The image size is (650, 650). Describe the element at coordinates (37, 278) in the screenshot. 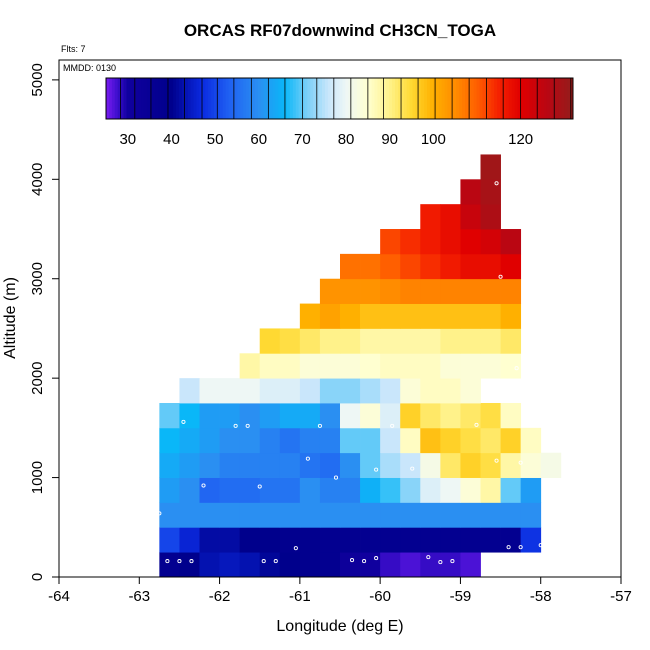

I see `y-tick-label: 3000` at that location.